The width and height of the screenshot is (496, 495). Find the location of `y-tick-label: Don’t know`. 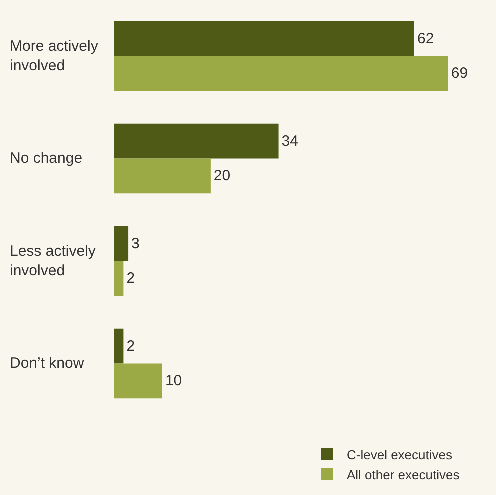

y-tick-label: Don’t know is located at coordinates (47, 363).